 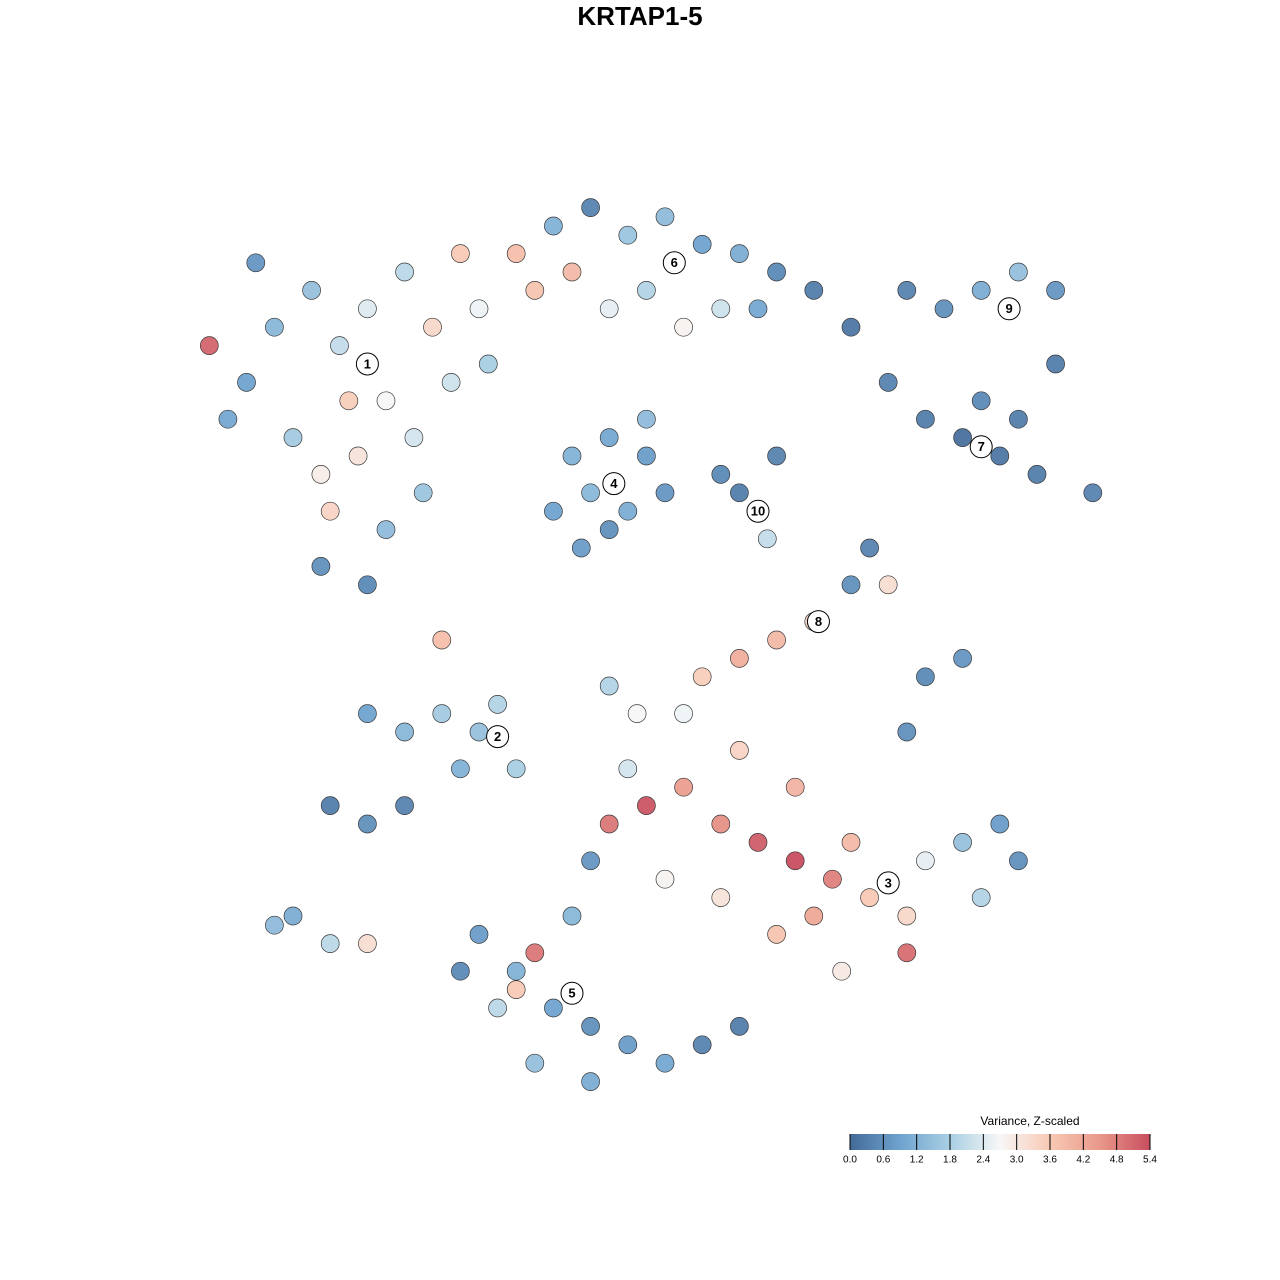 I want to click on cluster-label: 10, so click(x=758, y=511).